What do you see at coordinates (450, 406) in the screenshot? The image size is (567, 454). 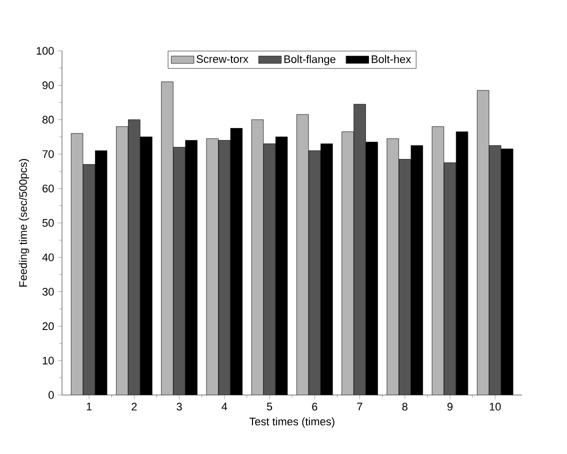 I see `x-tick-label: 9` at bounding box center [450, 406].